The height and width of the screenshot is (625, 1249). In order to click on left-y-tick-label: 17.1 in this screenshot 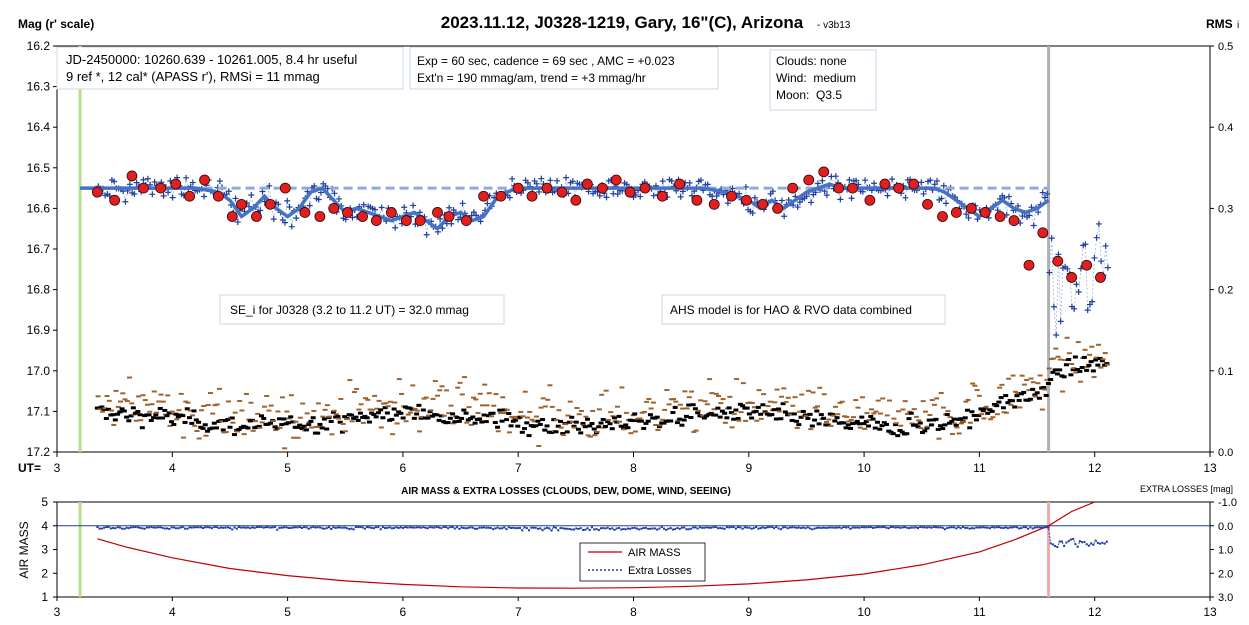, I will do `click(39, 411)`.